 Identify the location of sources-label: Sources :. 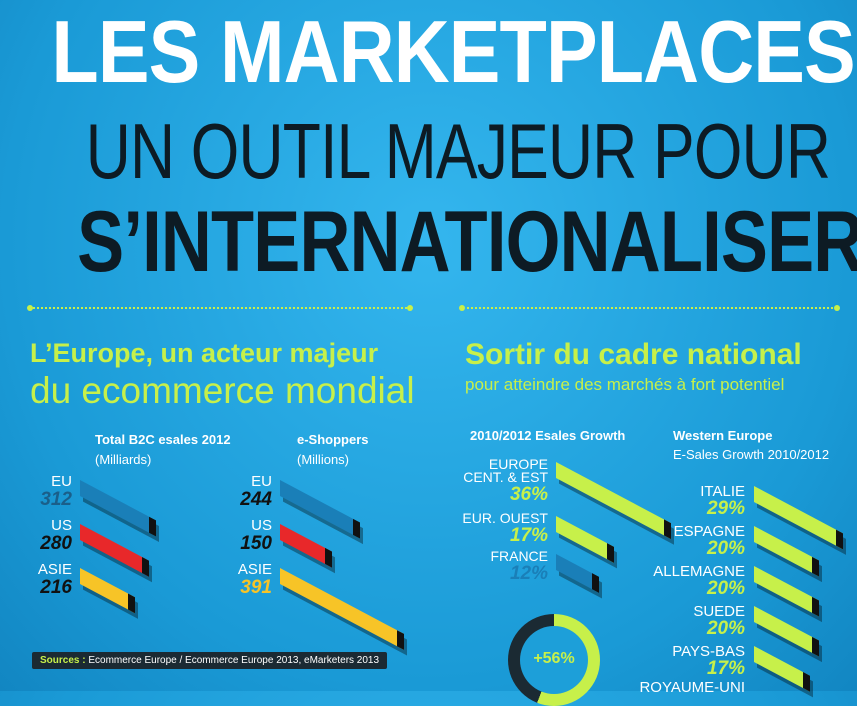
(63, 660).